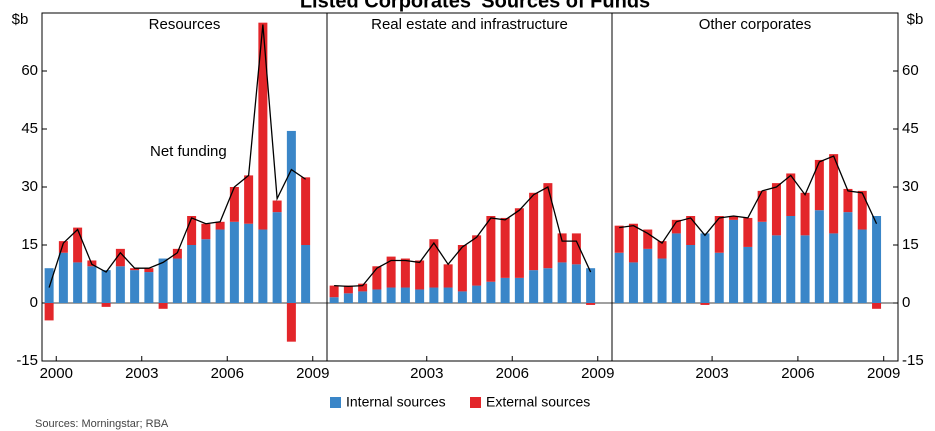 The width and height of the screenshot is (935, 431). Describe the element at coordinates (755, 24) in the screenshot. I see `panel-title: Other corporates` at that location.